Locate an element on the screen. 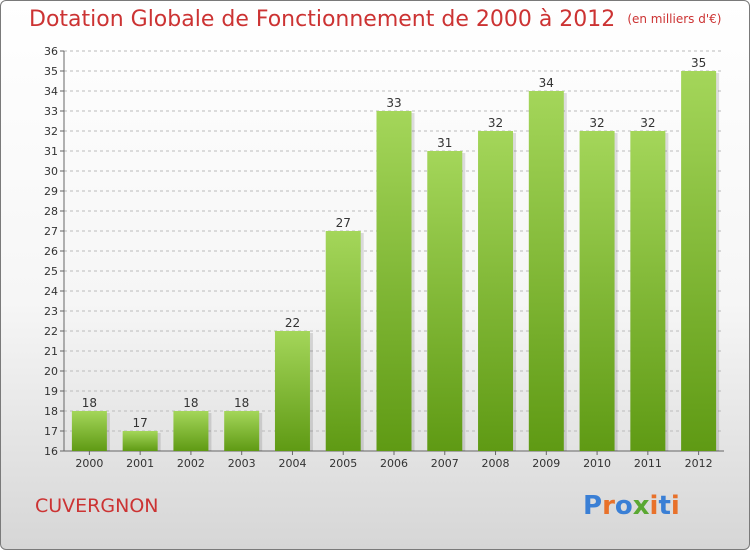 The width and height of the screenshot is (750, 550). bar-2009 is located at coordinates (546, 271).